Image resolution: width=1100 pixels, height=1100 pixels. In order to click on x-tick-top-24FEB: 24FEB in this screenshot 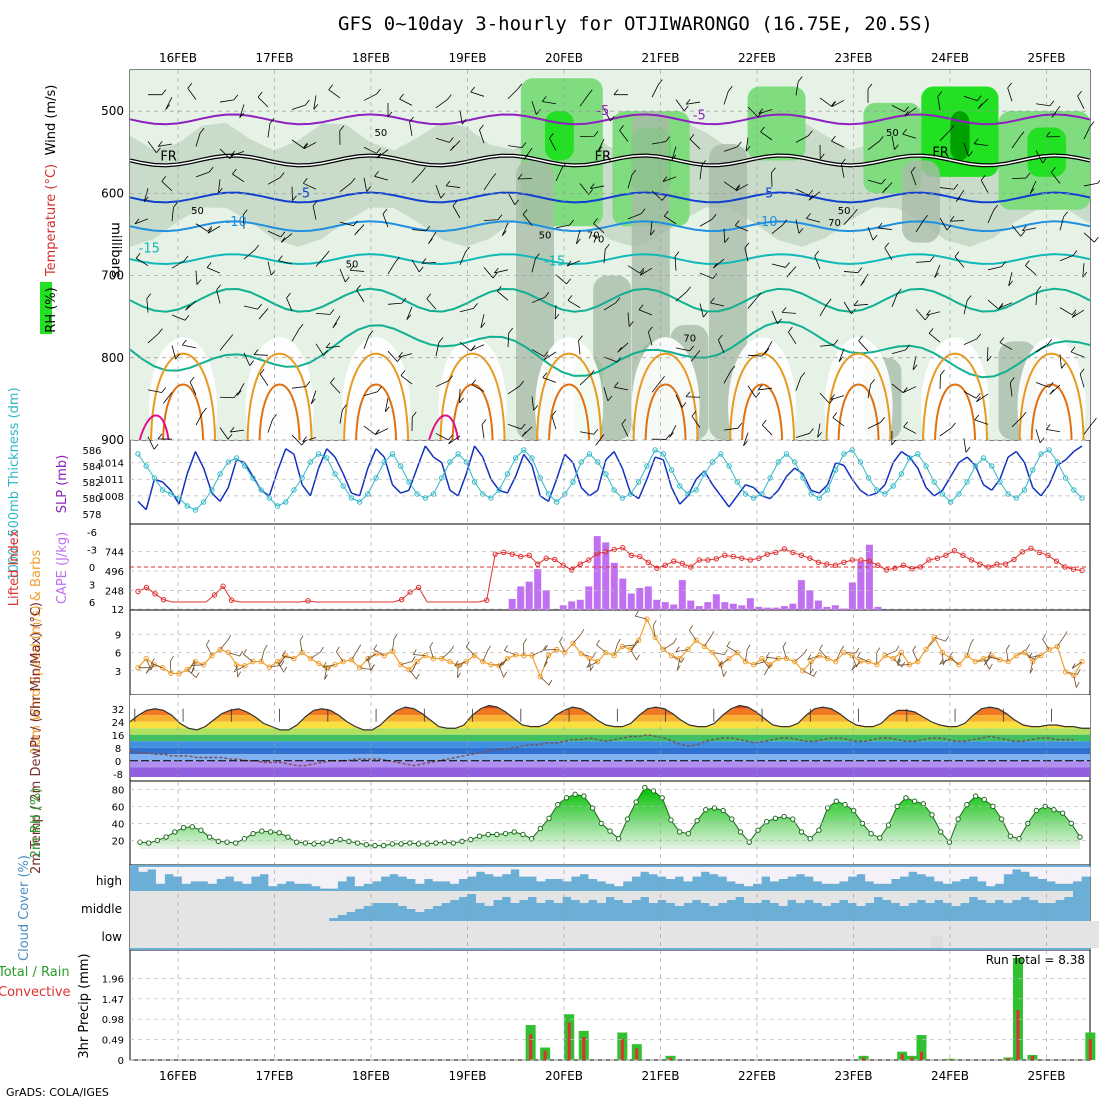, I will do `click(950, 58)`.